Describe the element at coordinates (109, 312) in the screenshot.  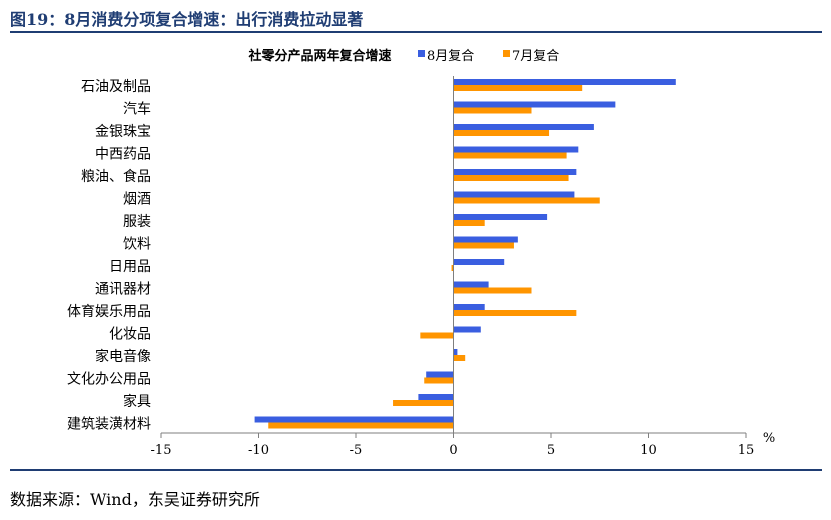
I see `category-label-11: 体育娱乐用品` at that location.